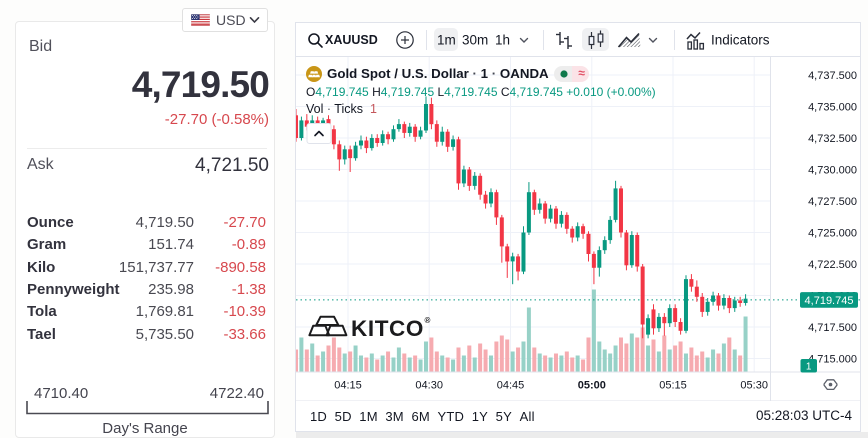 The width and height of the screenshot is (868, 438). What do you see at coordinates (429, 386) in the screenshot?
I see `svg-text: 04:30` at bounding box center [429, 386].